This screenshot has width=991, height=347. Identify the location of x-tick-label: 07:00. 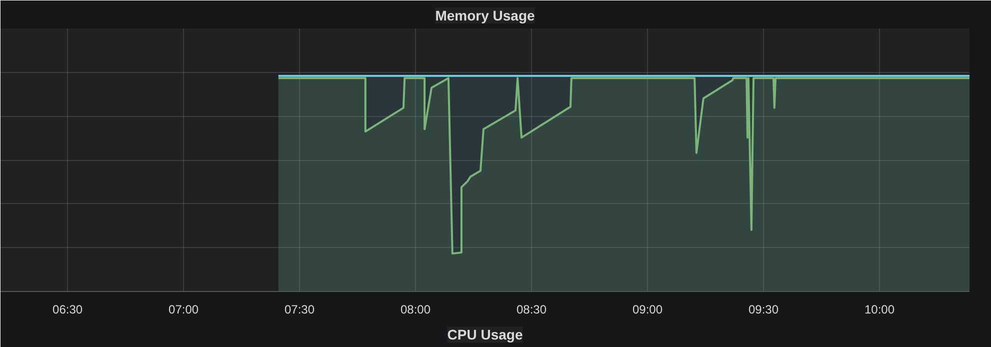
(183, 309).